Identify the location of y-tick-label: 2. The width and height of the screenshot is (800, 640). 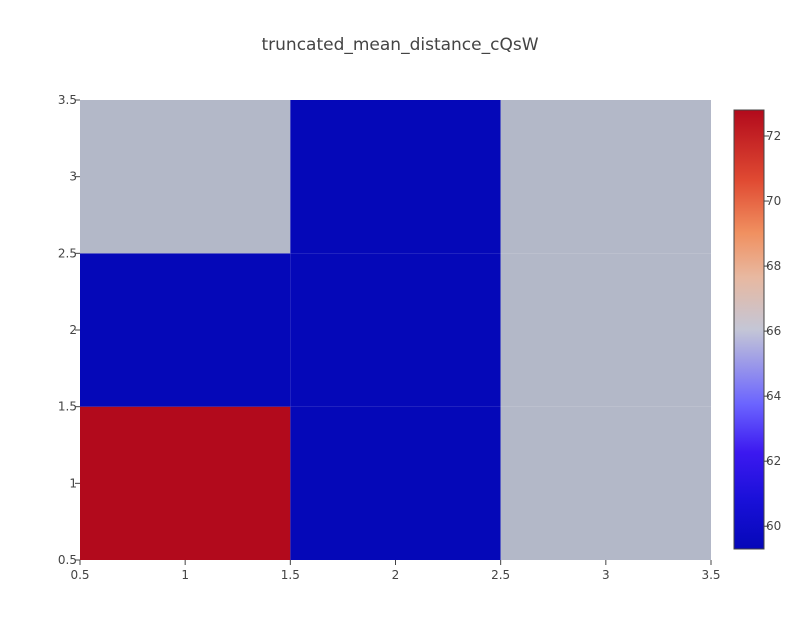
(73, 330).